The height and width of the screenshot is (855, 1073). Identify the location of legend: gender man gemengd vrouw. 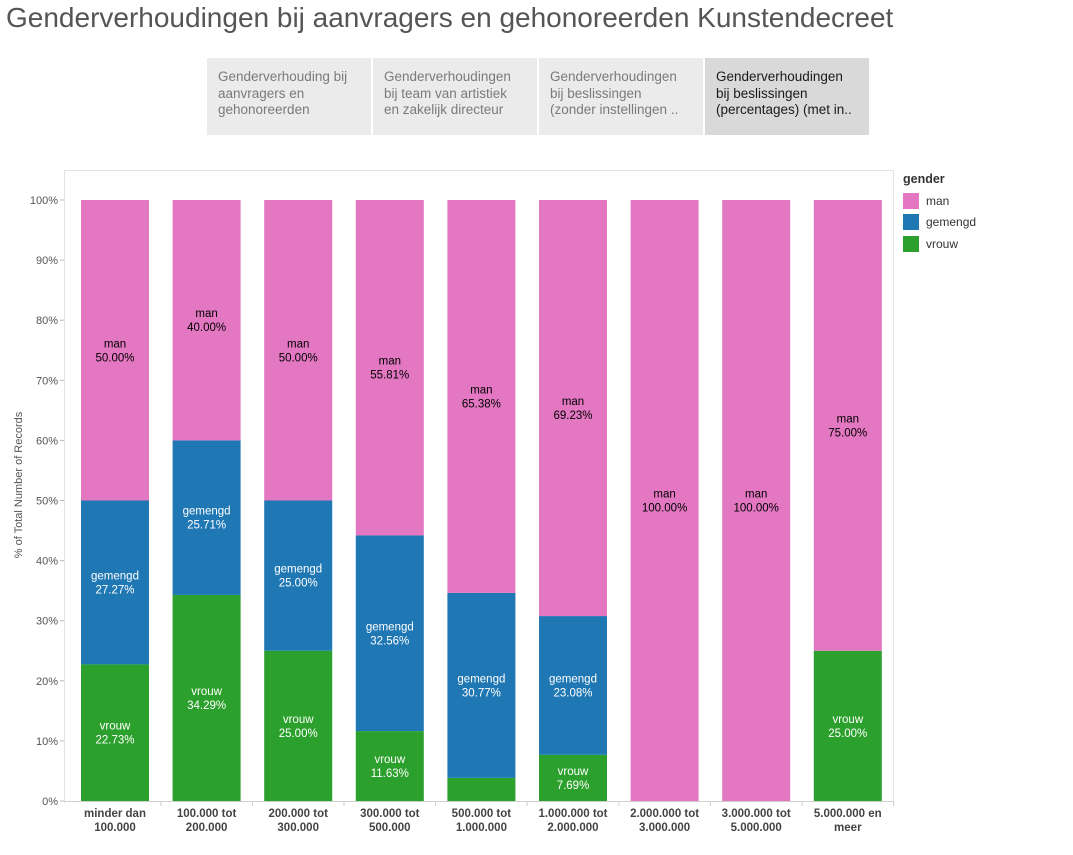
(939, 213).